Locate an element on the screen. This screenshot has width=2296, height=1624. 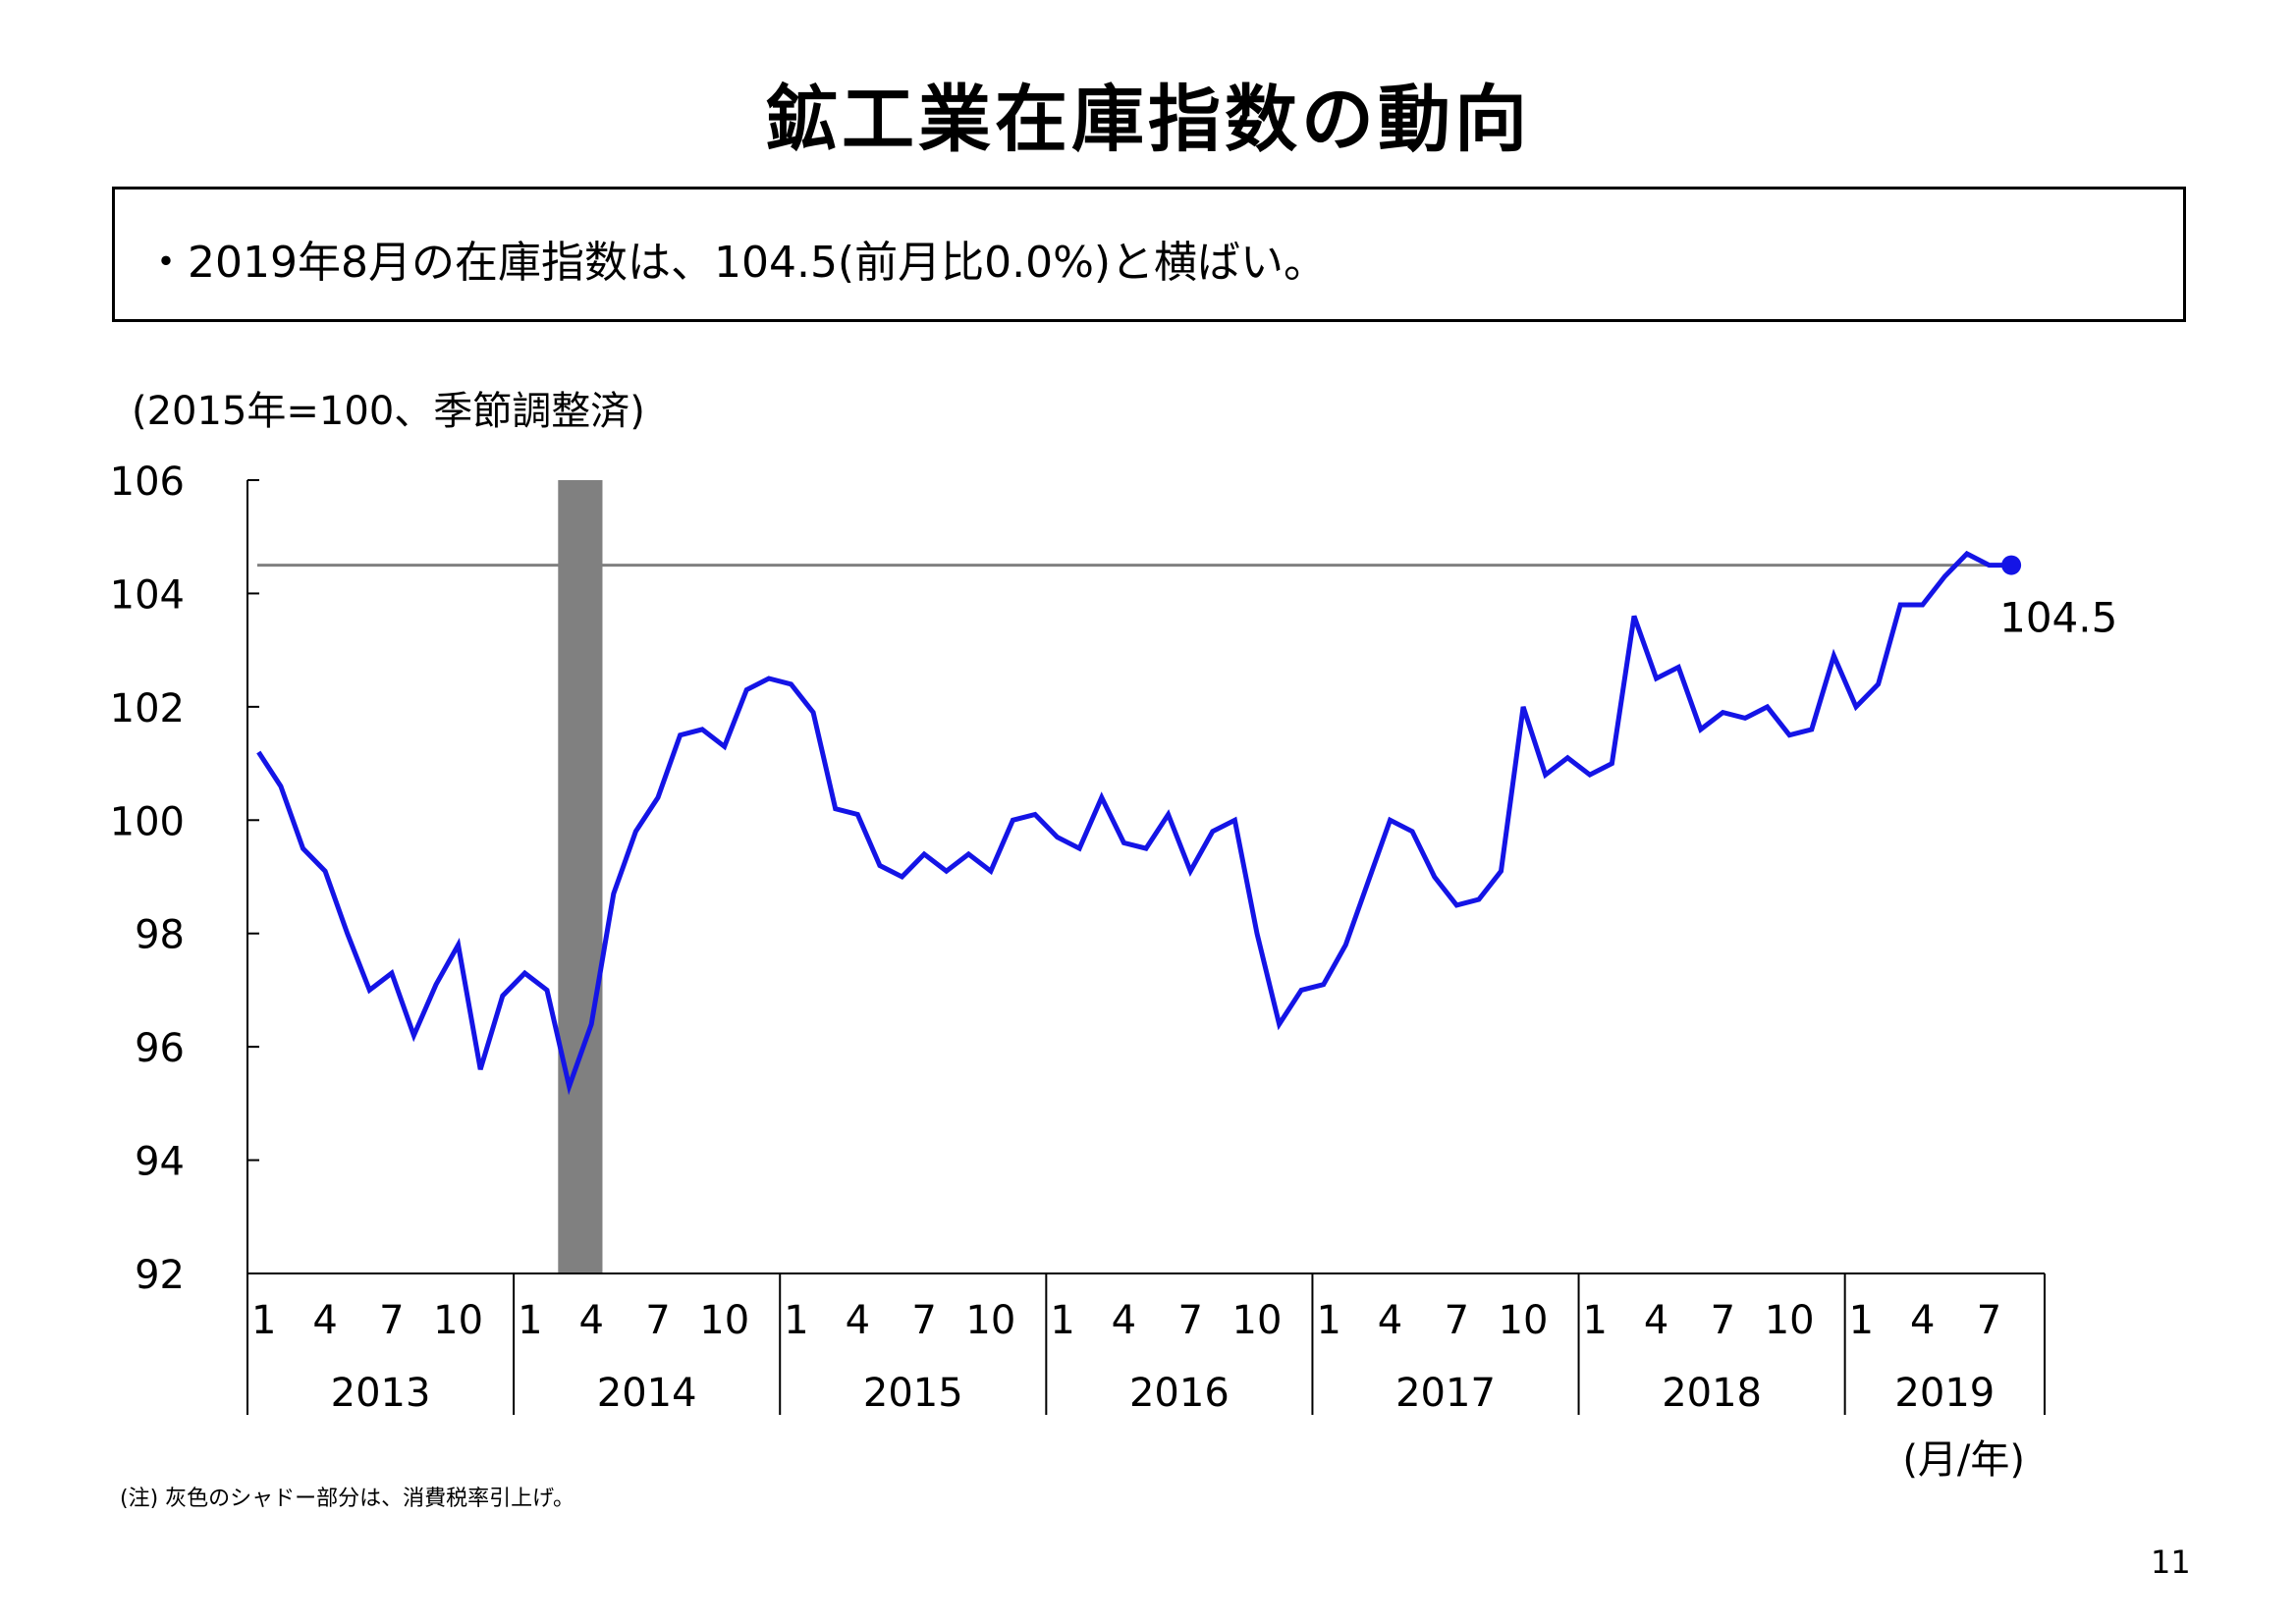
year-label: 2015 is located at coordinates (913, 1393).